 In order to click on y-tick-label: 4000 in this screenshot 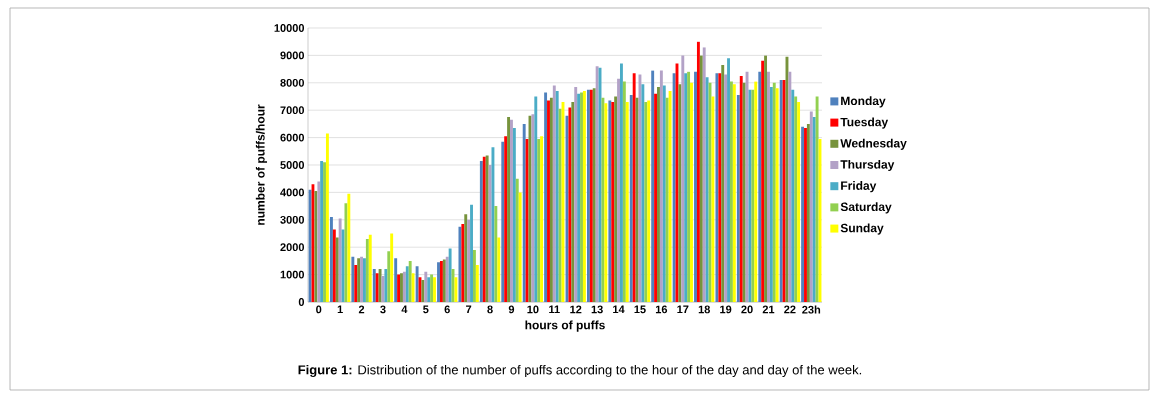, I will do `click(292, 192)`.